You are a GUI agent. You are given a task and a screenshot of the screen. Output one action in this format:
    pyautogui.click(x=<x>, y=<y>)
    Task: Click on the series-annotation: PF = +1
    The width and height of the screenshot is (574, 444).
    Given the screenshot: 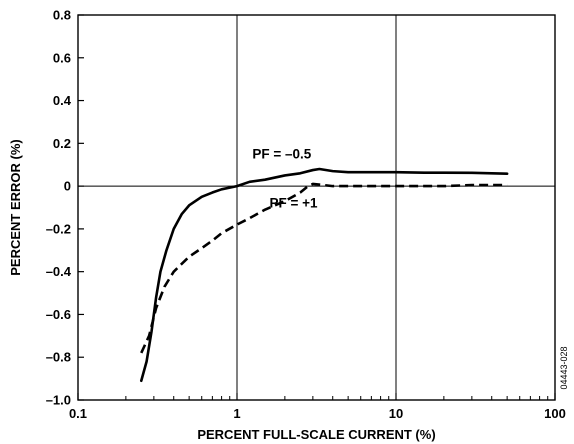 What is the action you would take?
    pyautogui.click(x=293, y=203)
    